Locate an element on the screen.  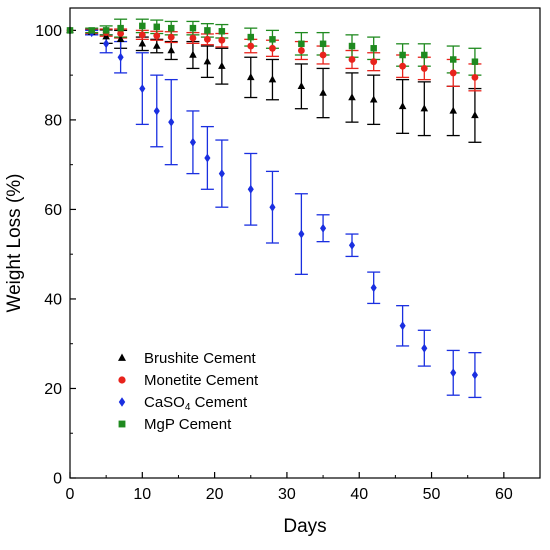
legend-monetite-cement-marker is located at coordinates (122, 380).